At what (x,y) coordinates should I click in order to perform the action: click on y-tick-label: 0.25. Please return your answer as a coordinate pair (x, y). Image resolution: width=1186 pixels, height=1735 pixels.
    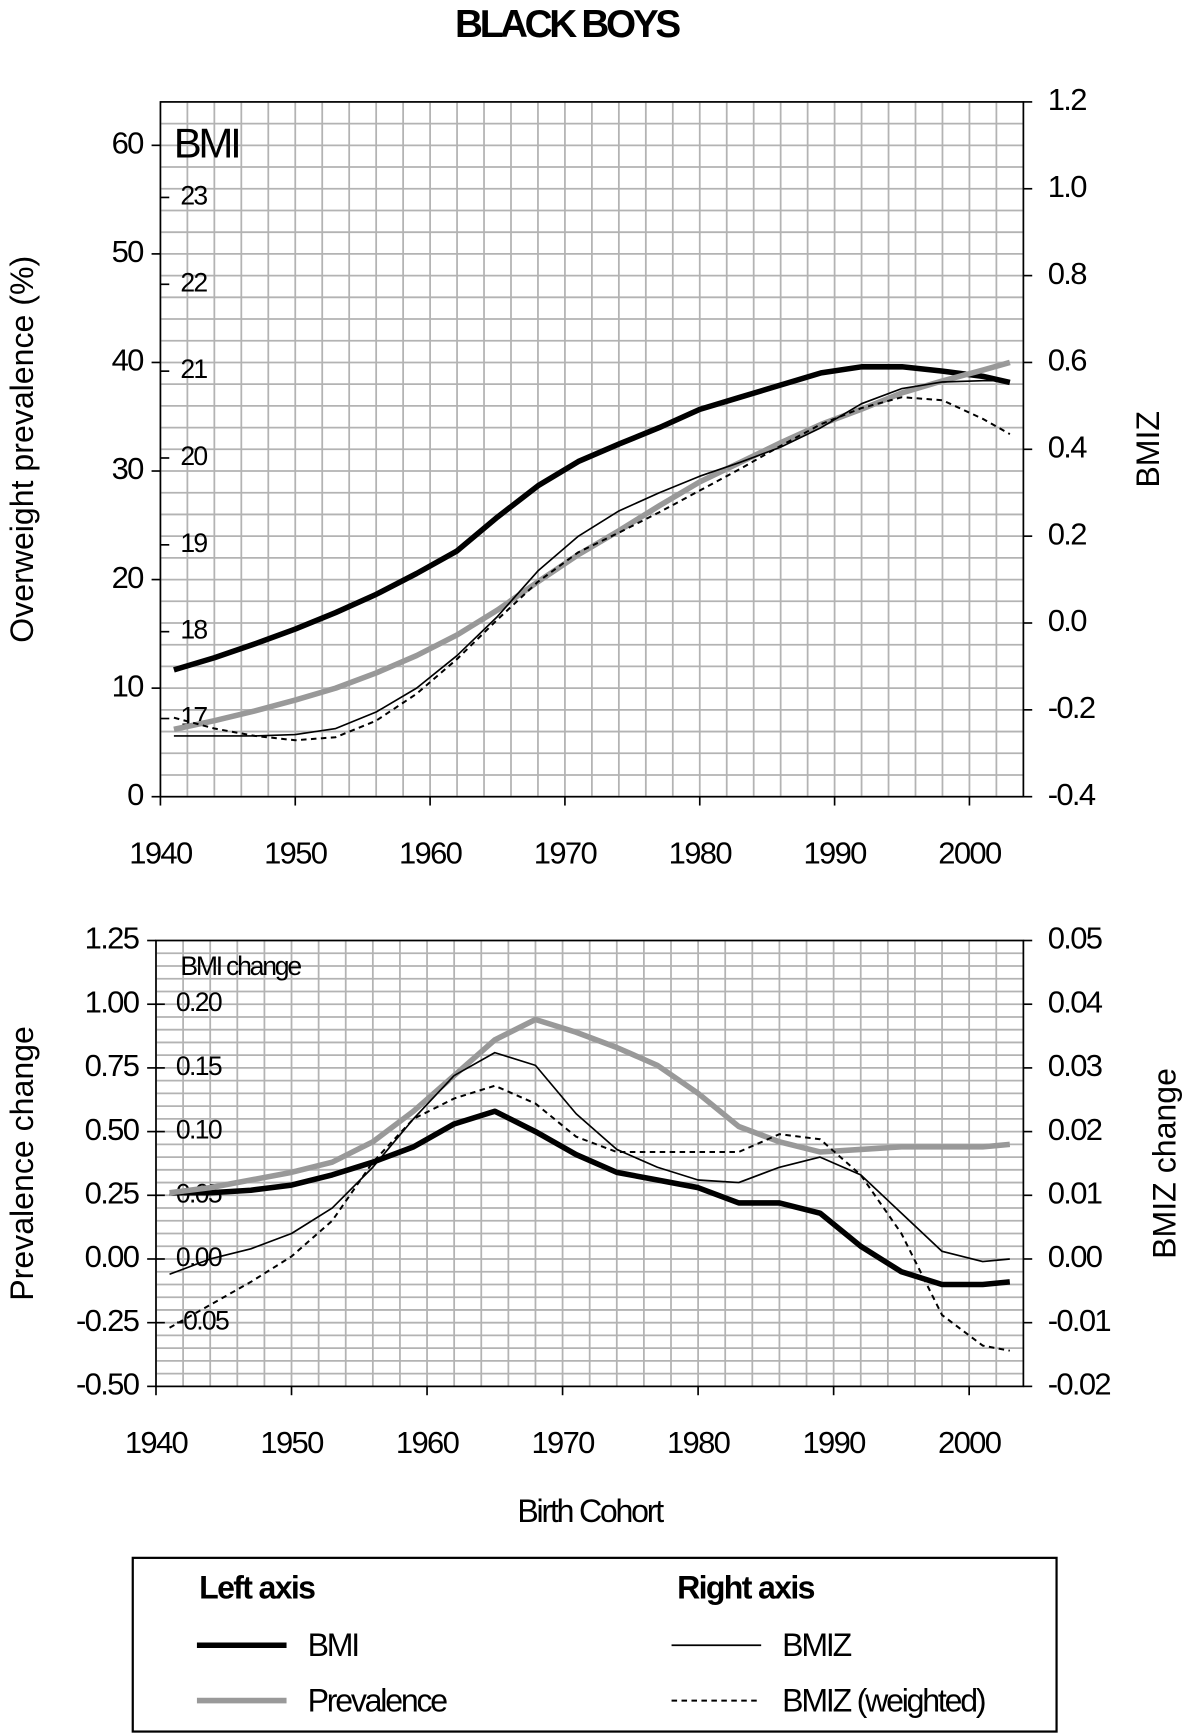
    Looking at the image, I should click on (112, 1192).